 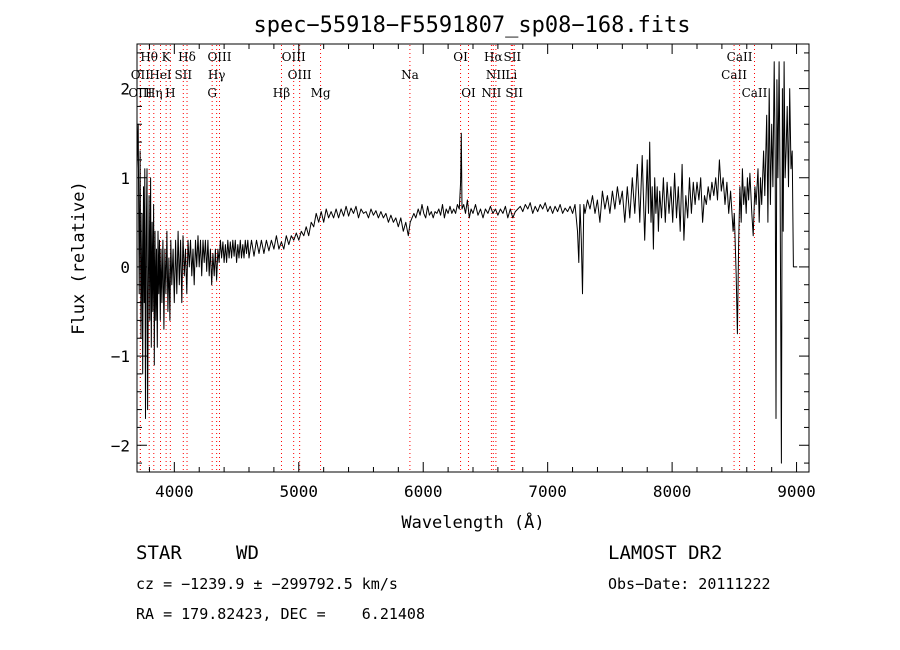 What do you see at coordinates (120, 356) in the screenshot?
I see `y-tick-label: −1` at bounding box center [120, 356].